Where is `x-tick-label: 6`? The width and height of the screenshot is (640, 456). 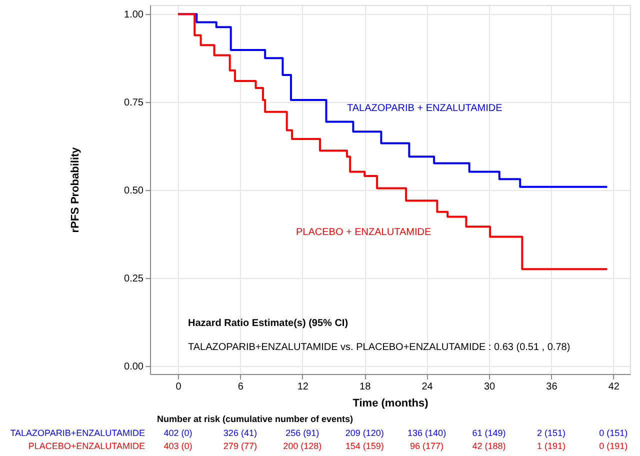
x-tick-label: 6 is located at coordinates (241, 387).